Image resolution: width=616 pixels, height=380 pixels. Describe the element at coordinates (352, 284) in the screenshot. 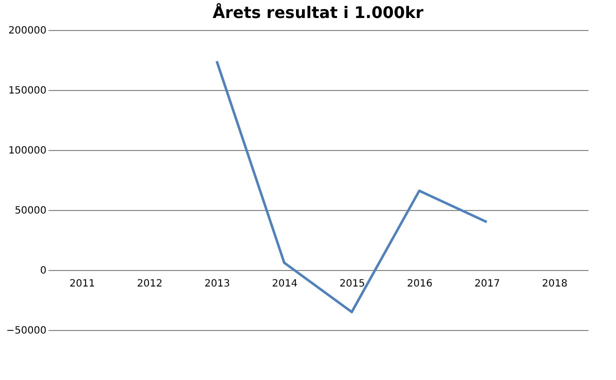

I see `x-tick-label: 2015` at that location.